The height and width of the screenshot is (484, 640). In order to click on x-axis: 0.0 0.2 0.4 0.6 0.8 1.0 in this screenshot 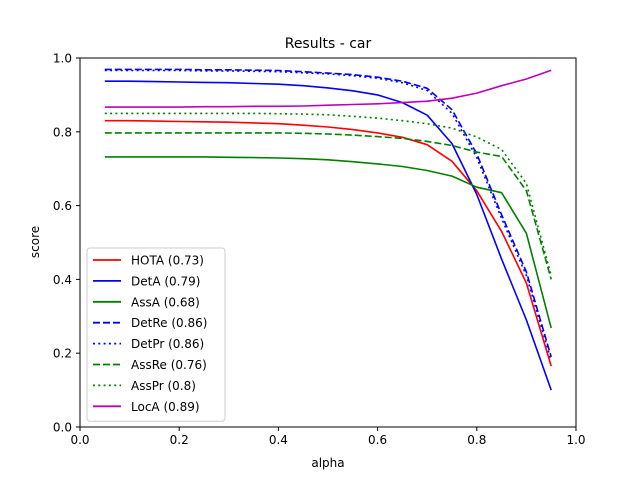, I will do `click(328, 437)`.